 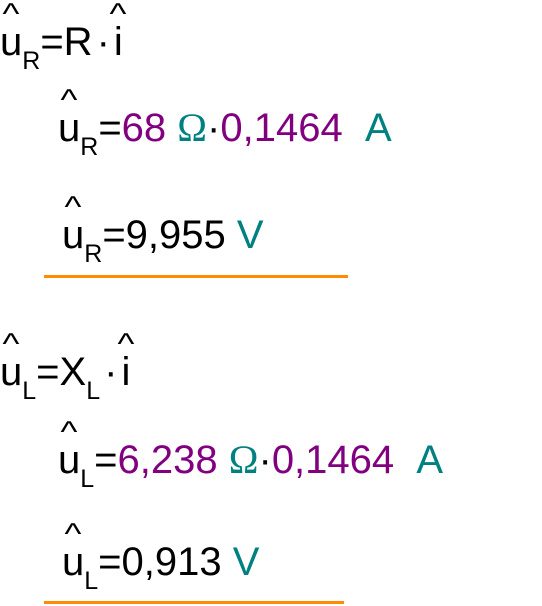 I want to click on reactance-subscript: L, so click(x=93, y=391).